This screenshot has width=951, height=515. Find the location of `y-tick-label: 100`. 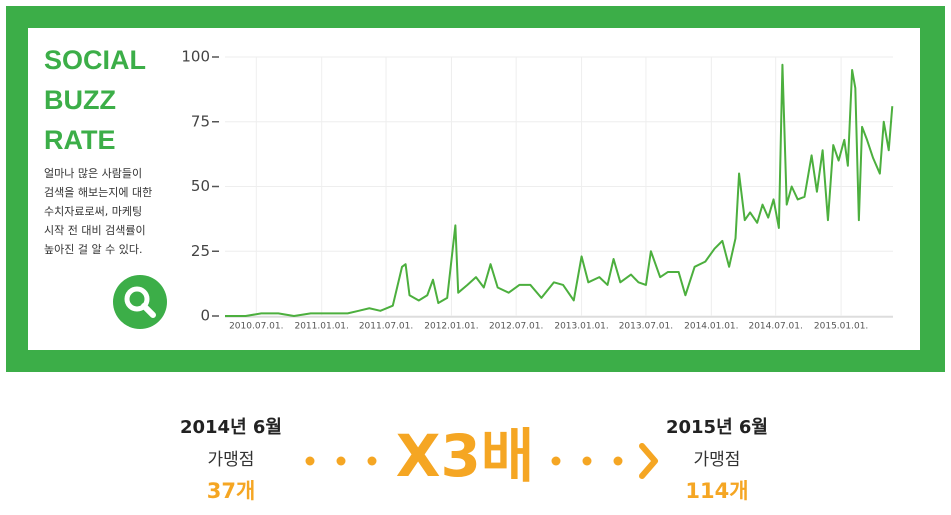

y-tick-label: 100 is located at coordinates (195, 57).